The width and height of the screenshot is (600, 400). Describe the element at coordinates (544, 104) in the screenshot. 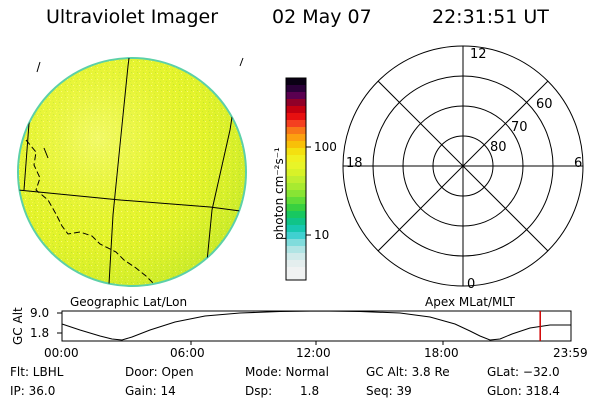

I see `mlat-label-60: 60` at that location.